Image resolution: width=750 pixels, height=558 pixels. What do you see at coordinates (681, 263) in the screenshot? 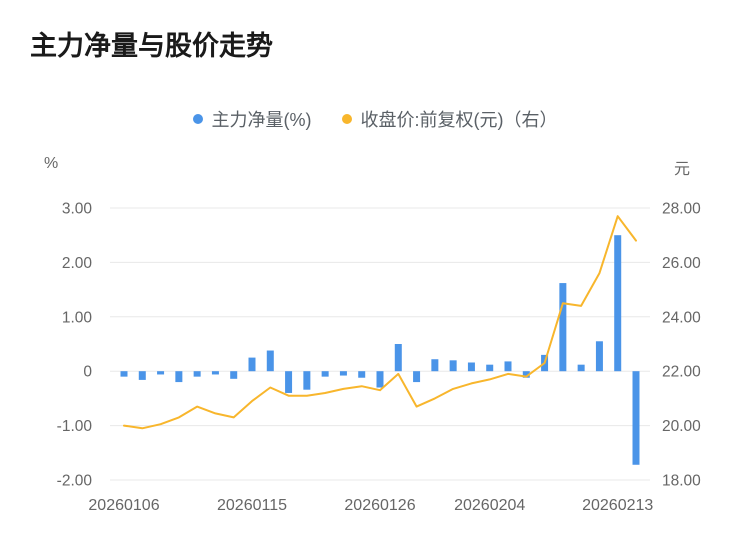
I see `axis-tick-label: 26.00` at bounding box center [681, 263].